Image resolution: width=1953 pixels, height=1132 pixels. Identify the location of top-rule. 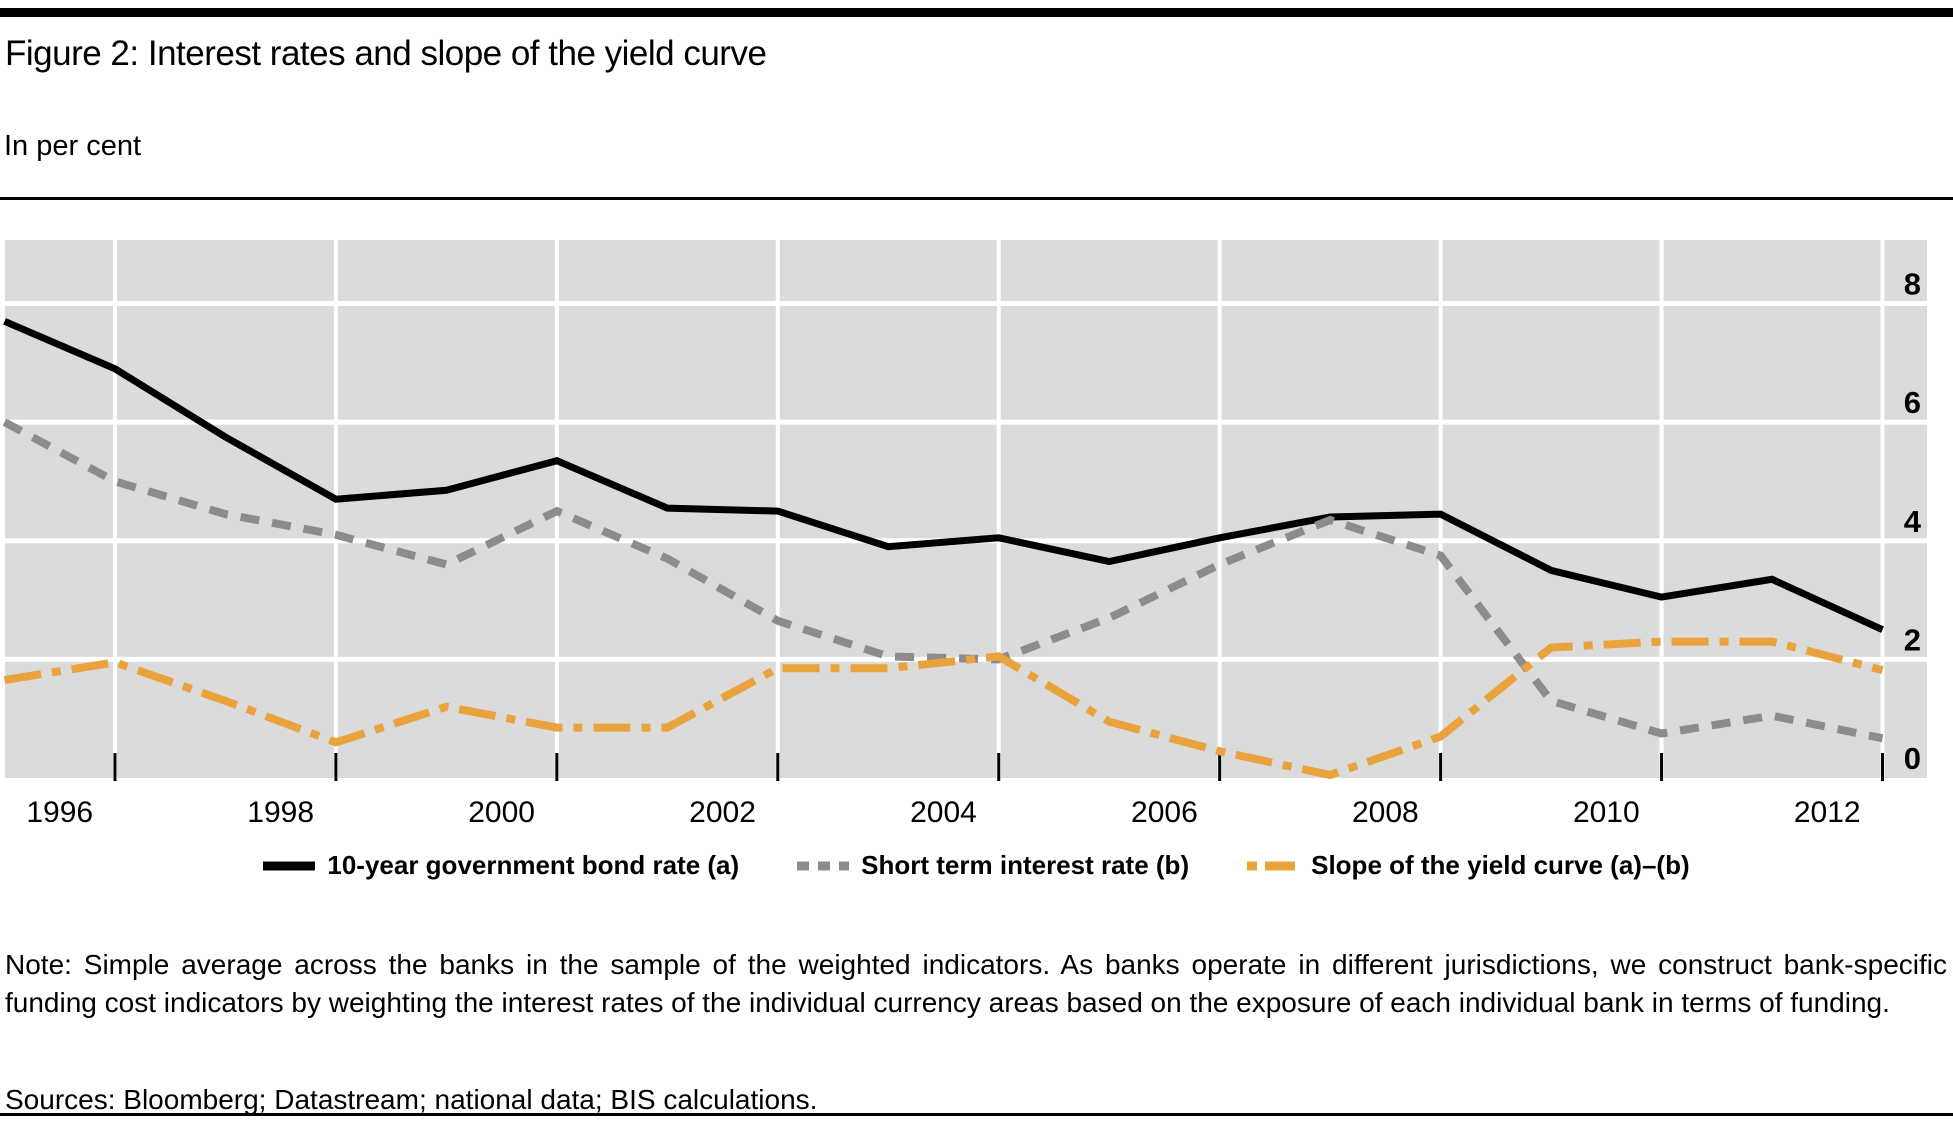
(976, 12).